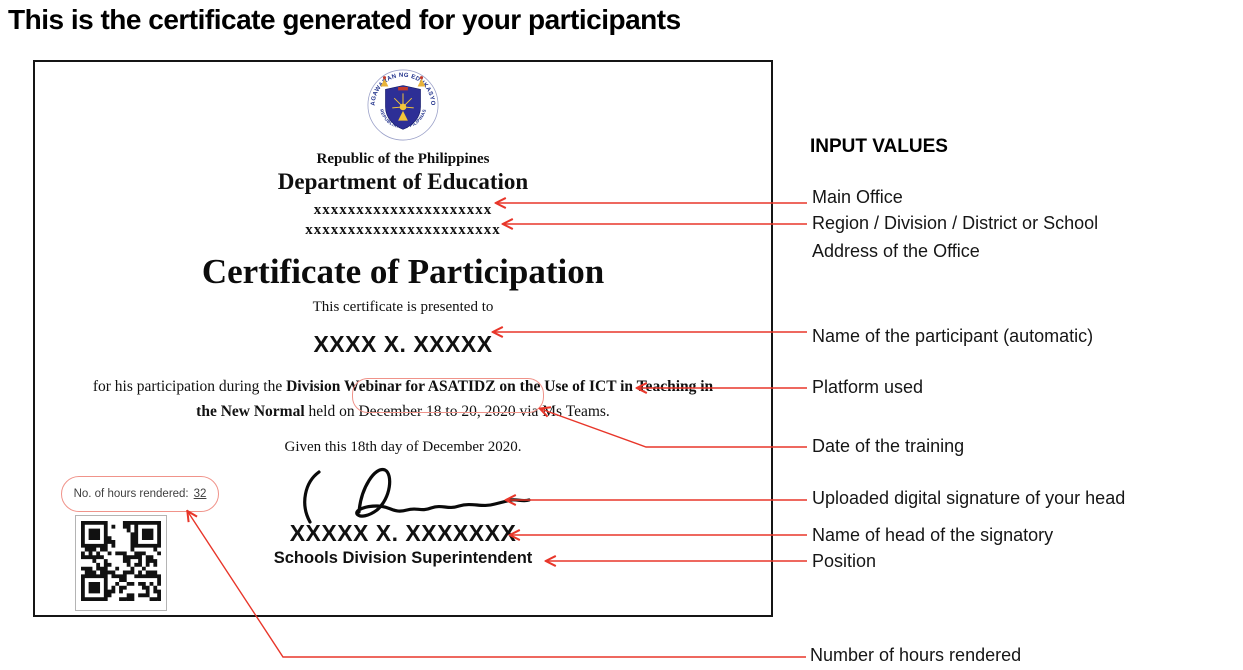  I want to click on input-values-header: INPUT VALUES, so click(879, 146).